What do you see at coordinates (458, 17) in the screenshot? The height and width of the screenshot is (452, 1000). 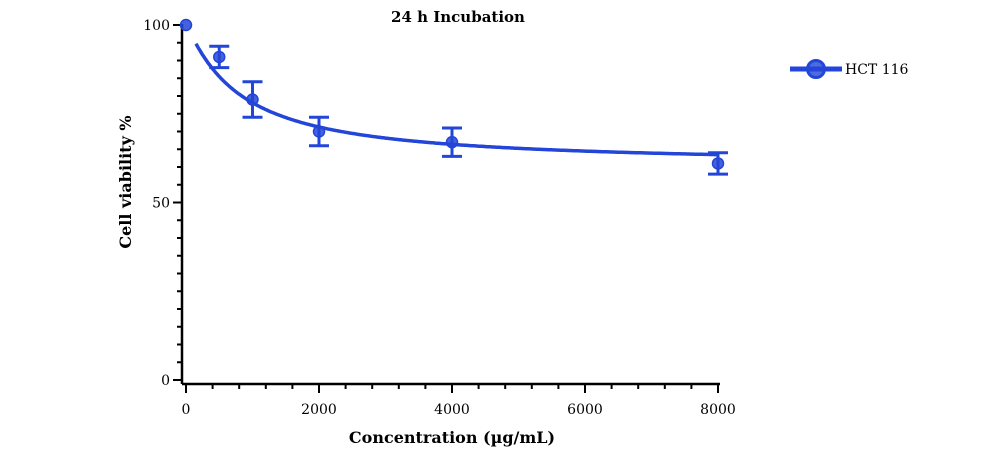 I see `chart-title: 24 h Incubation` at bounding box center [458, 17].